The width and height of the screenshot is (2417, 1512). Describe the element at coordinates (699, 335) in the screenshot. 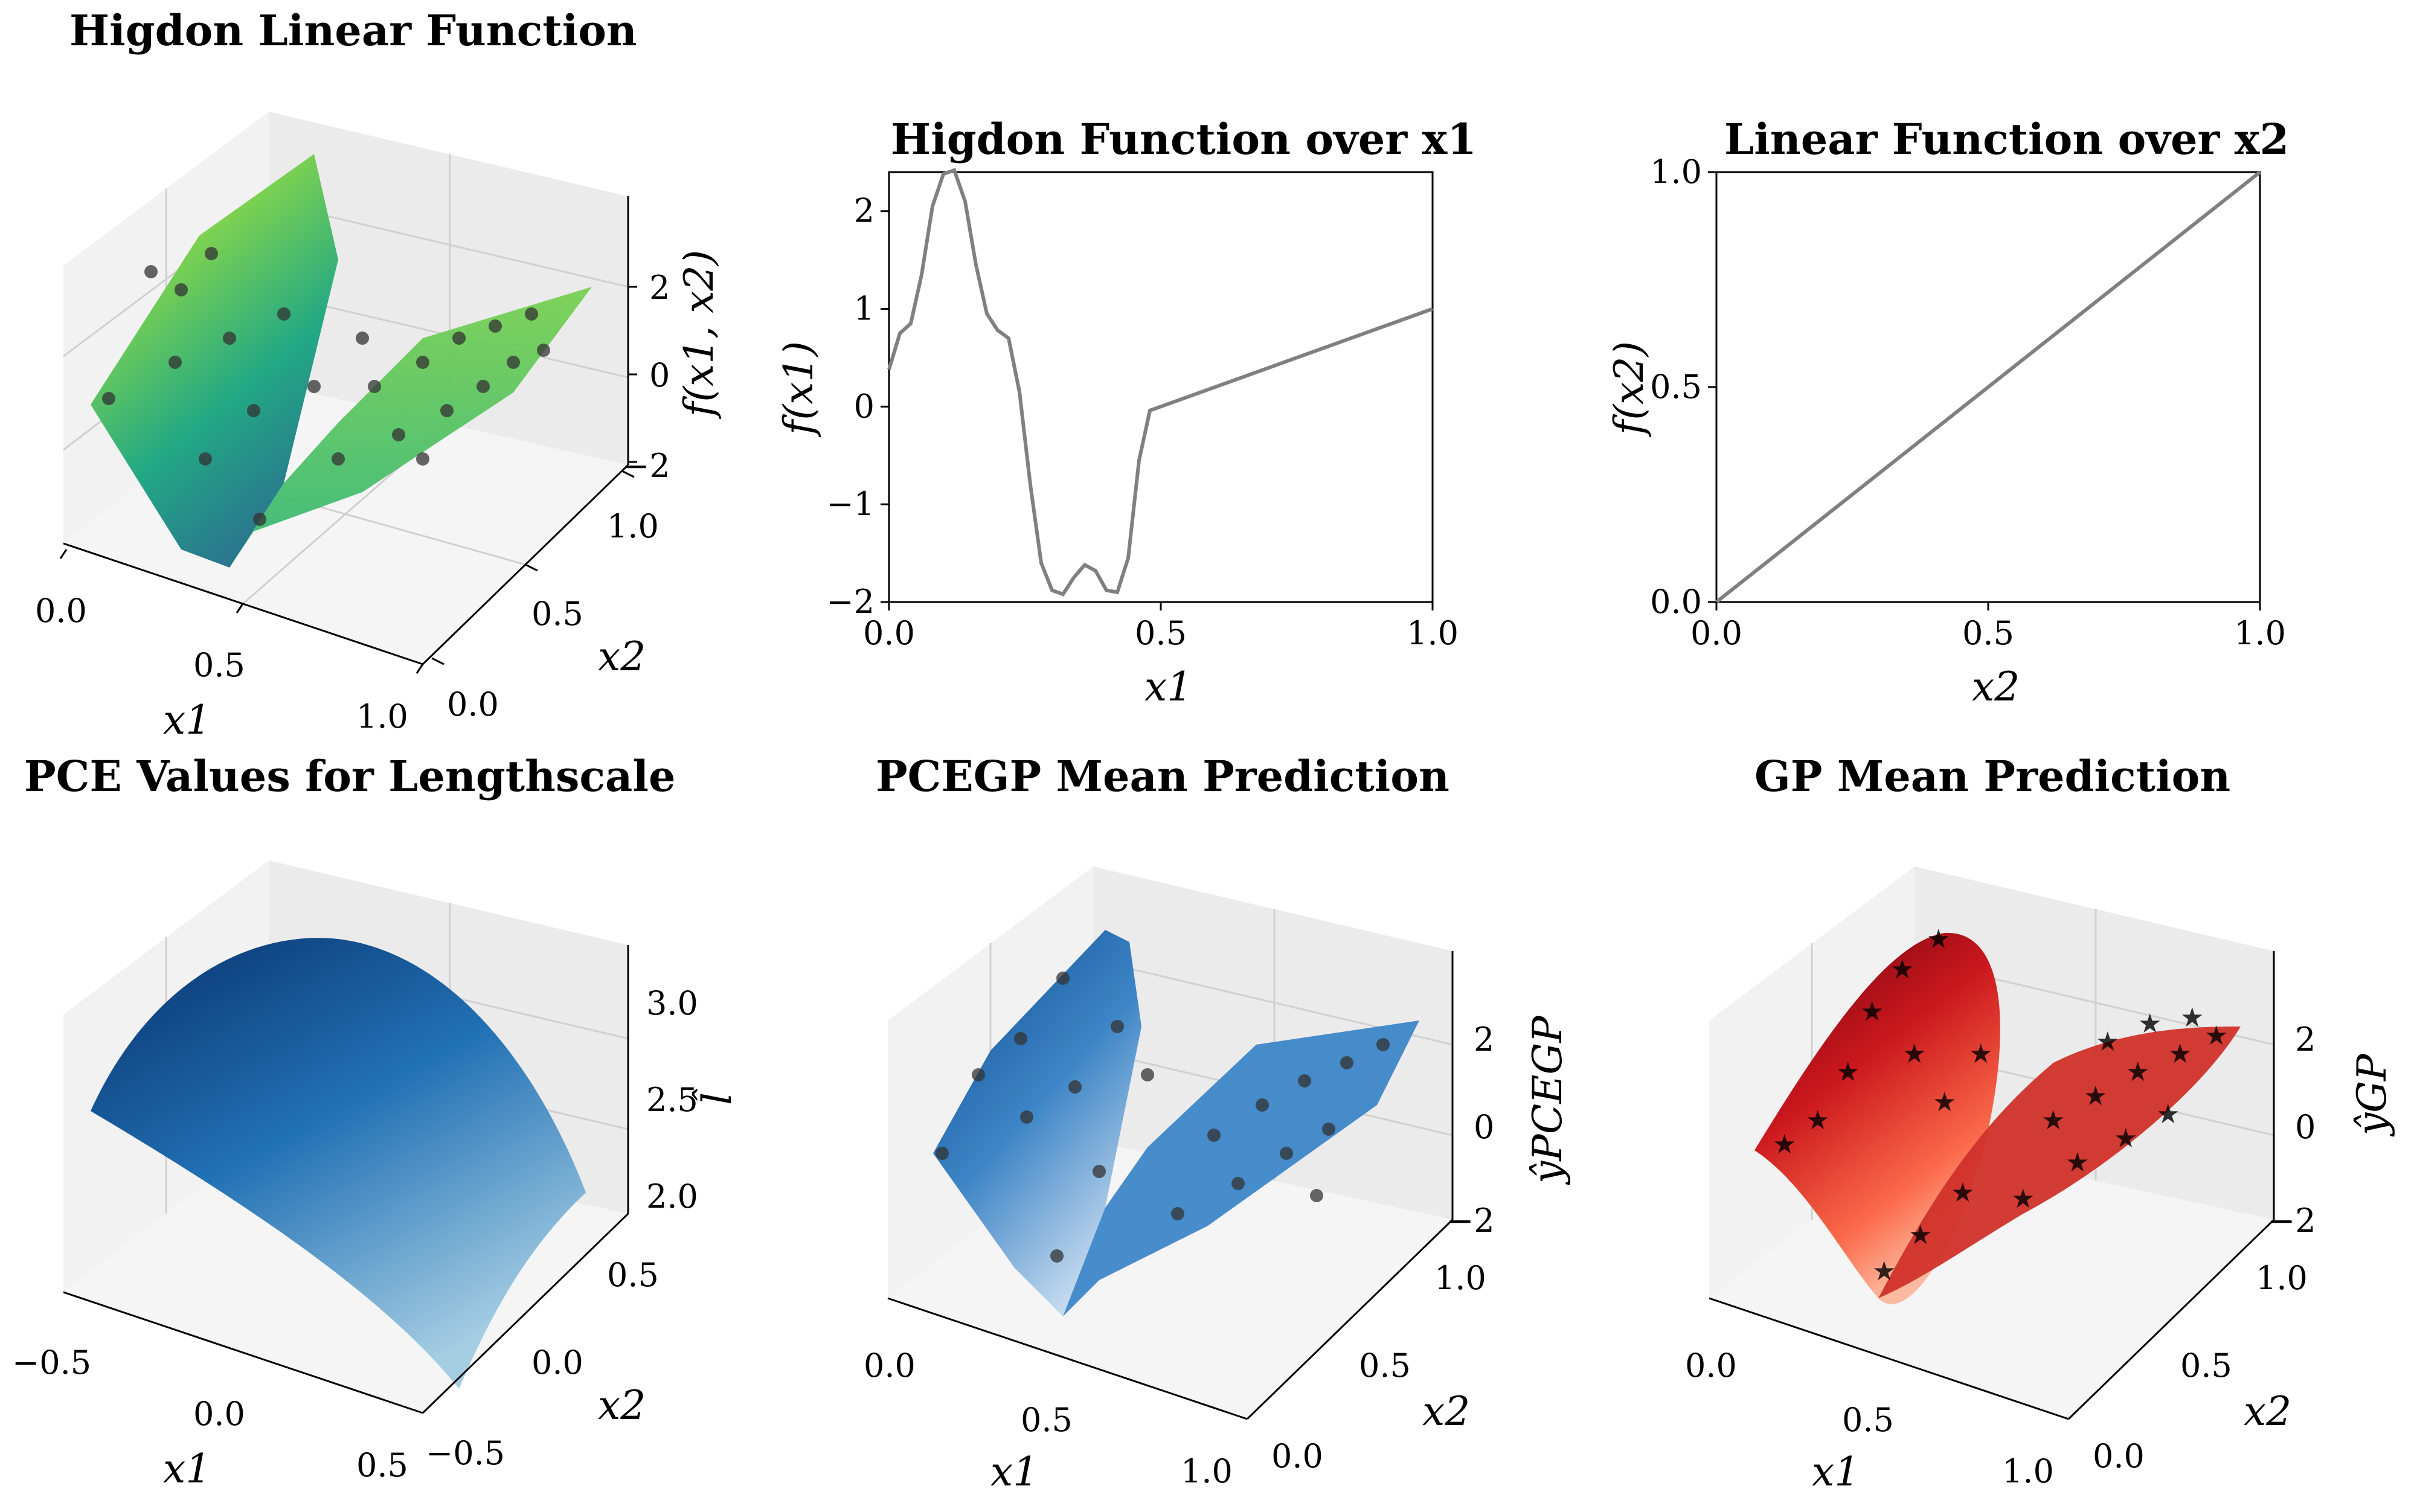

I see `z-axis-label: f(x1, x2)` at that location.